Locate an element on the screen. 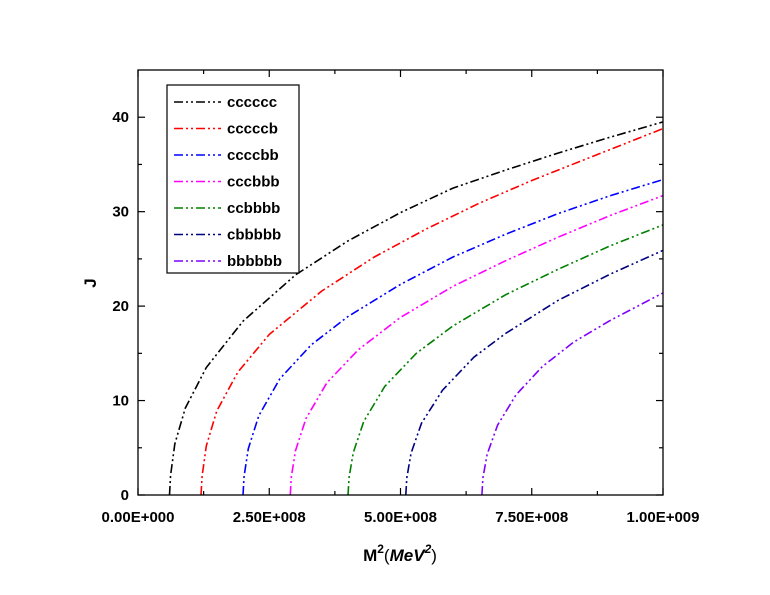 The width and height of the screenshot is (770, 595). x-axis-label-unit: MeV is located at coordinates (408, 555).